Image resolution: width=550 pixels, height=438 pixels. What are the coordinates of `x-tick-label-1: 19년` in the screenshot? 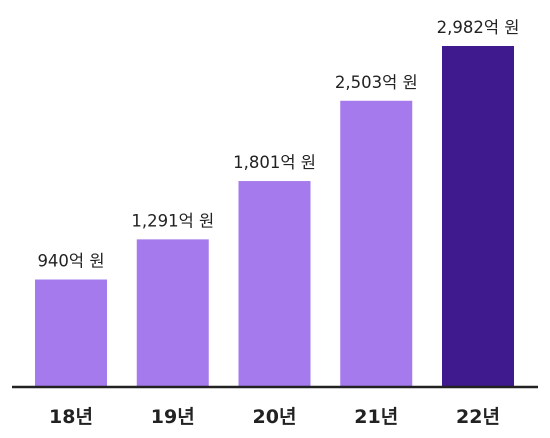 It's located at (173, 417).